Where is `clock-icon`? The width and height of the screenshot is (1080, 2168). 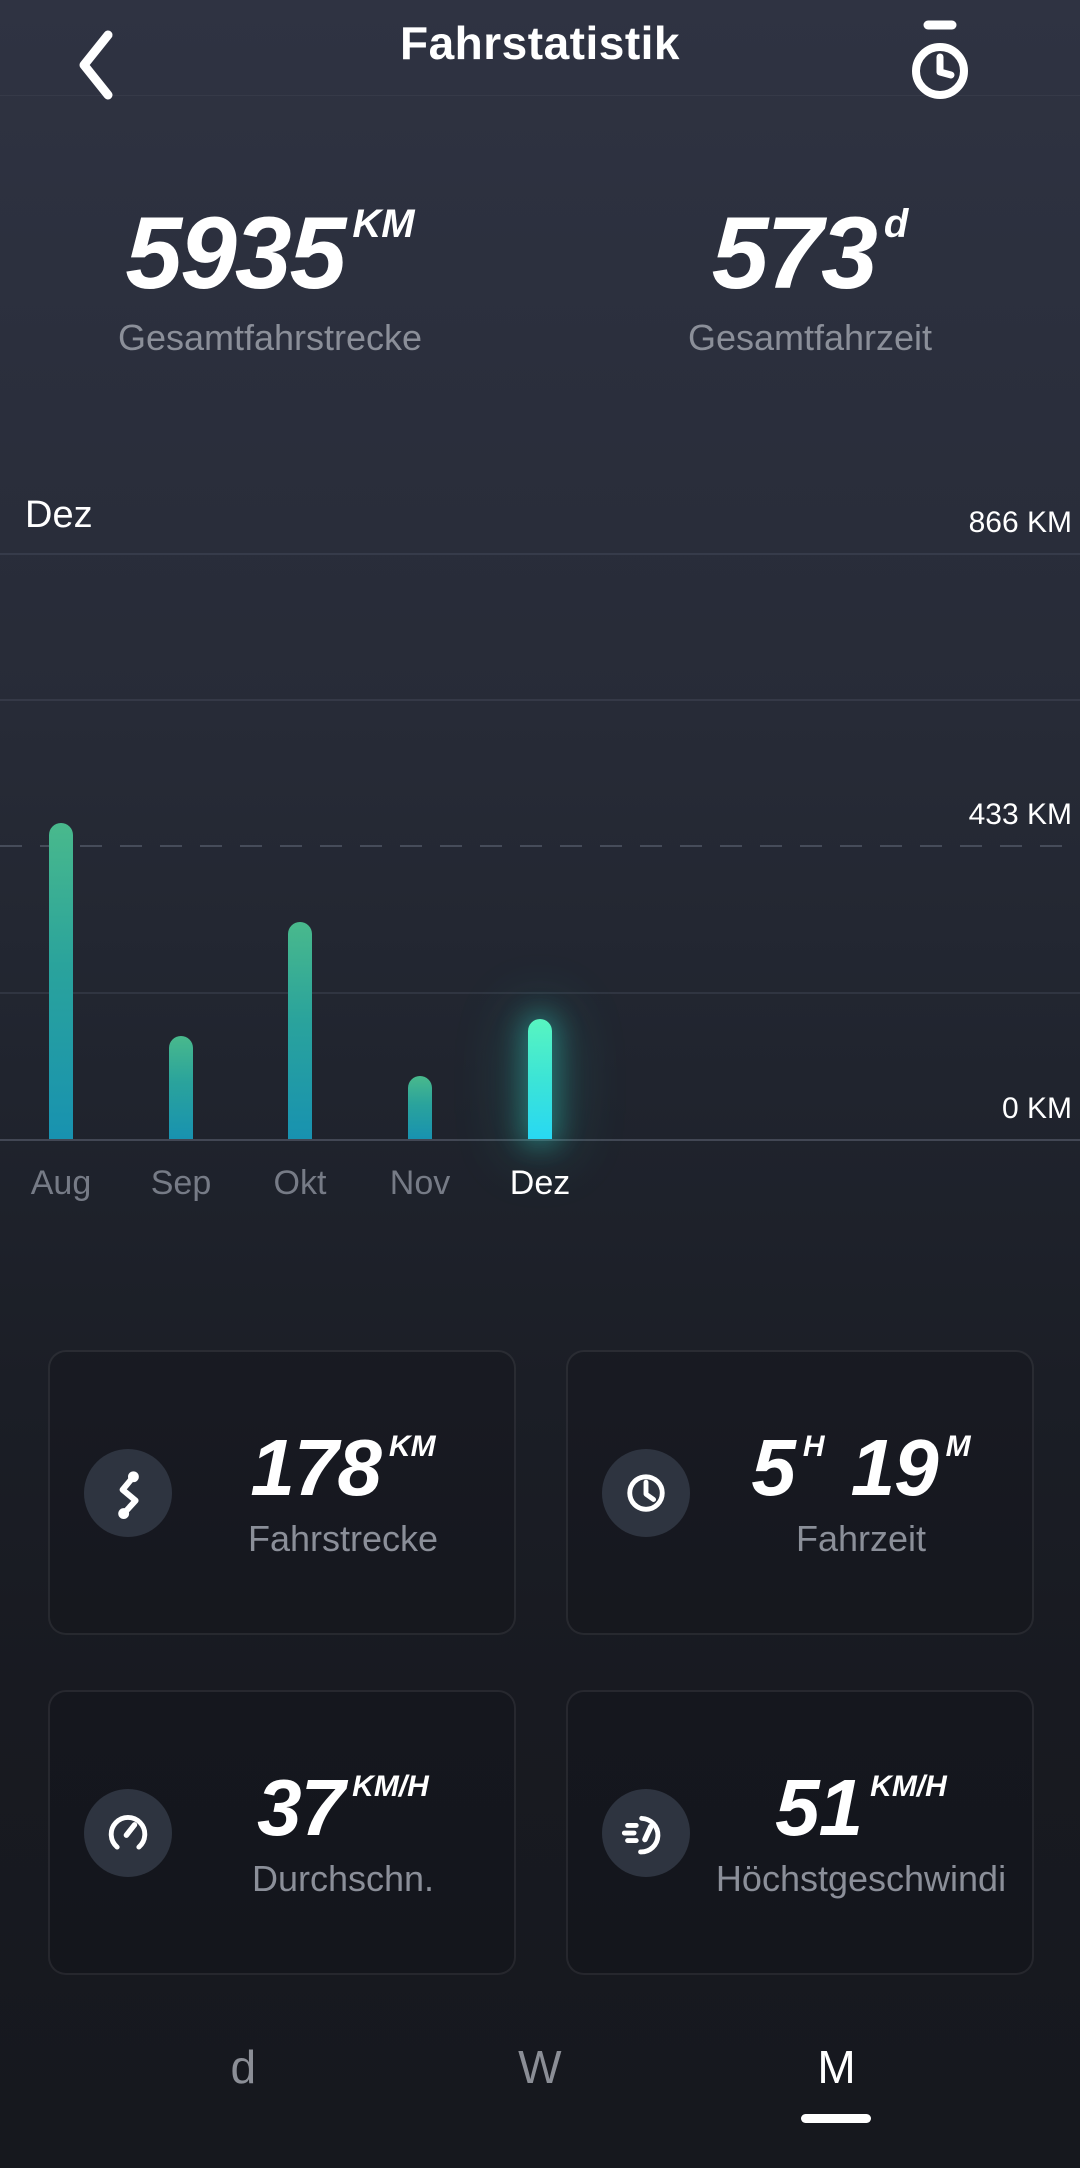
clock-icon is located at coordinates (646, 1492).